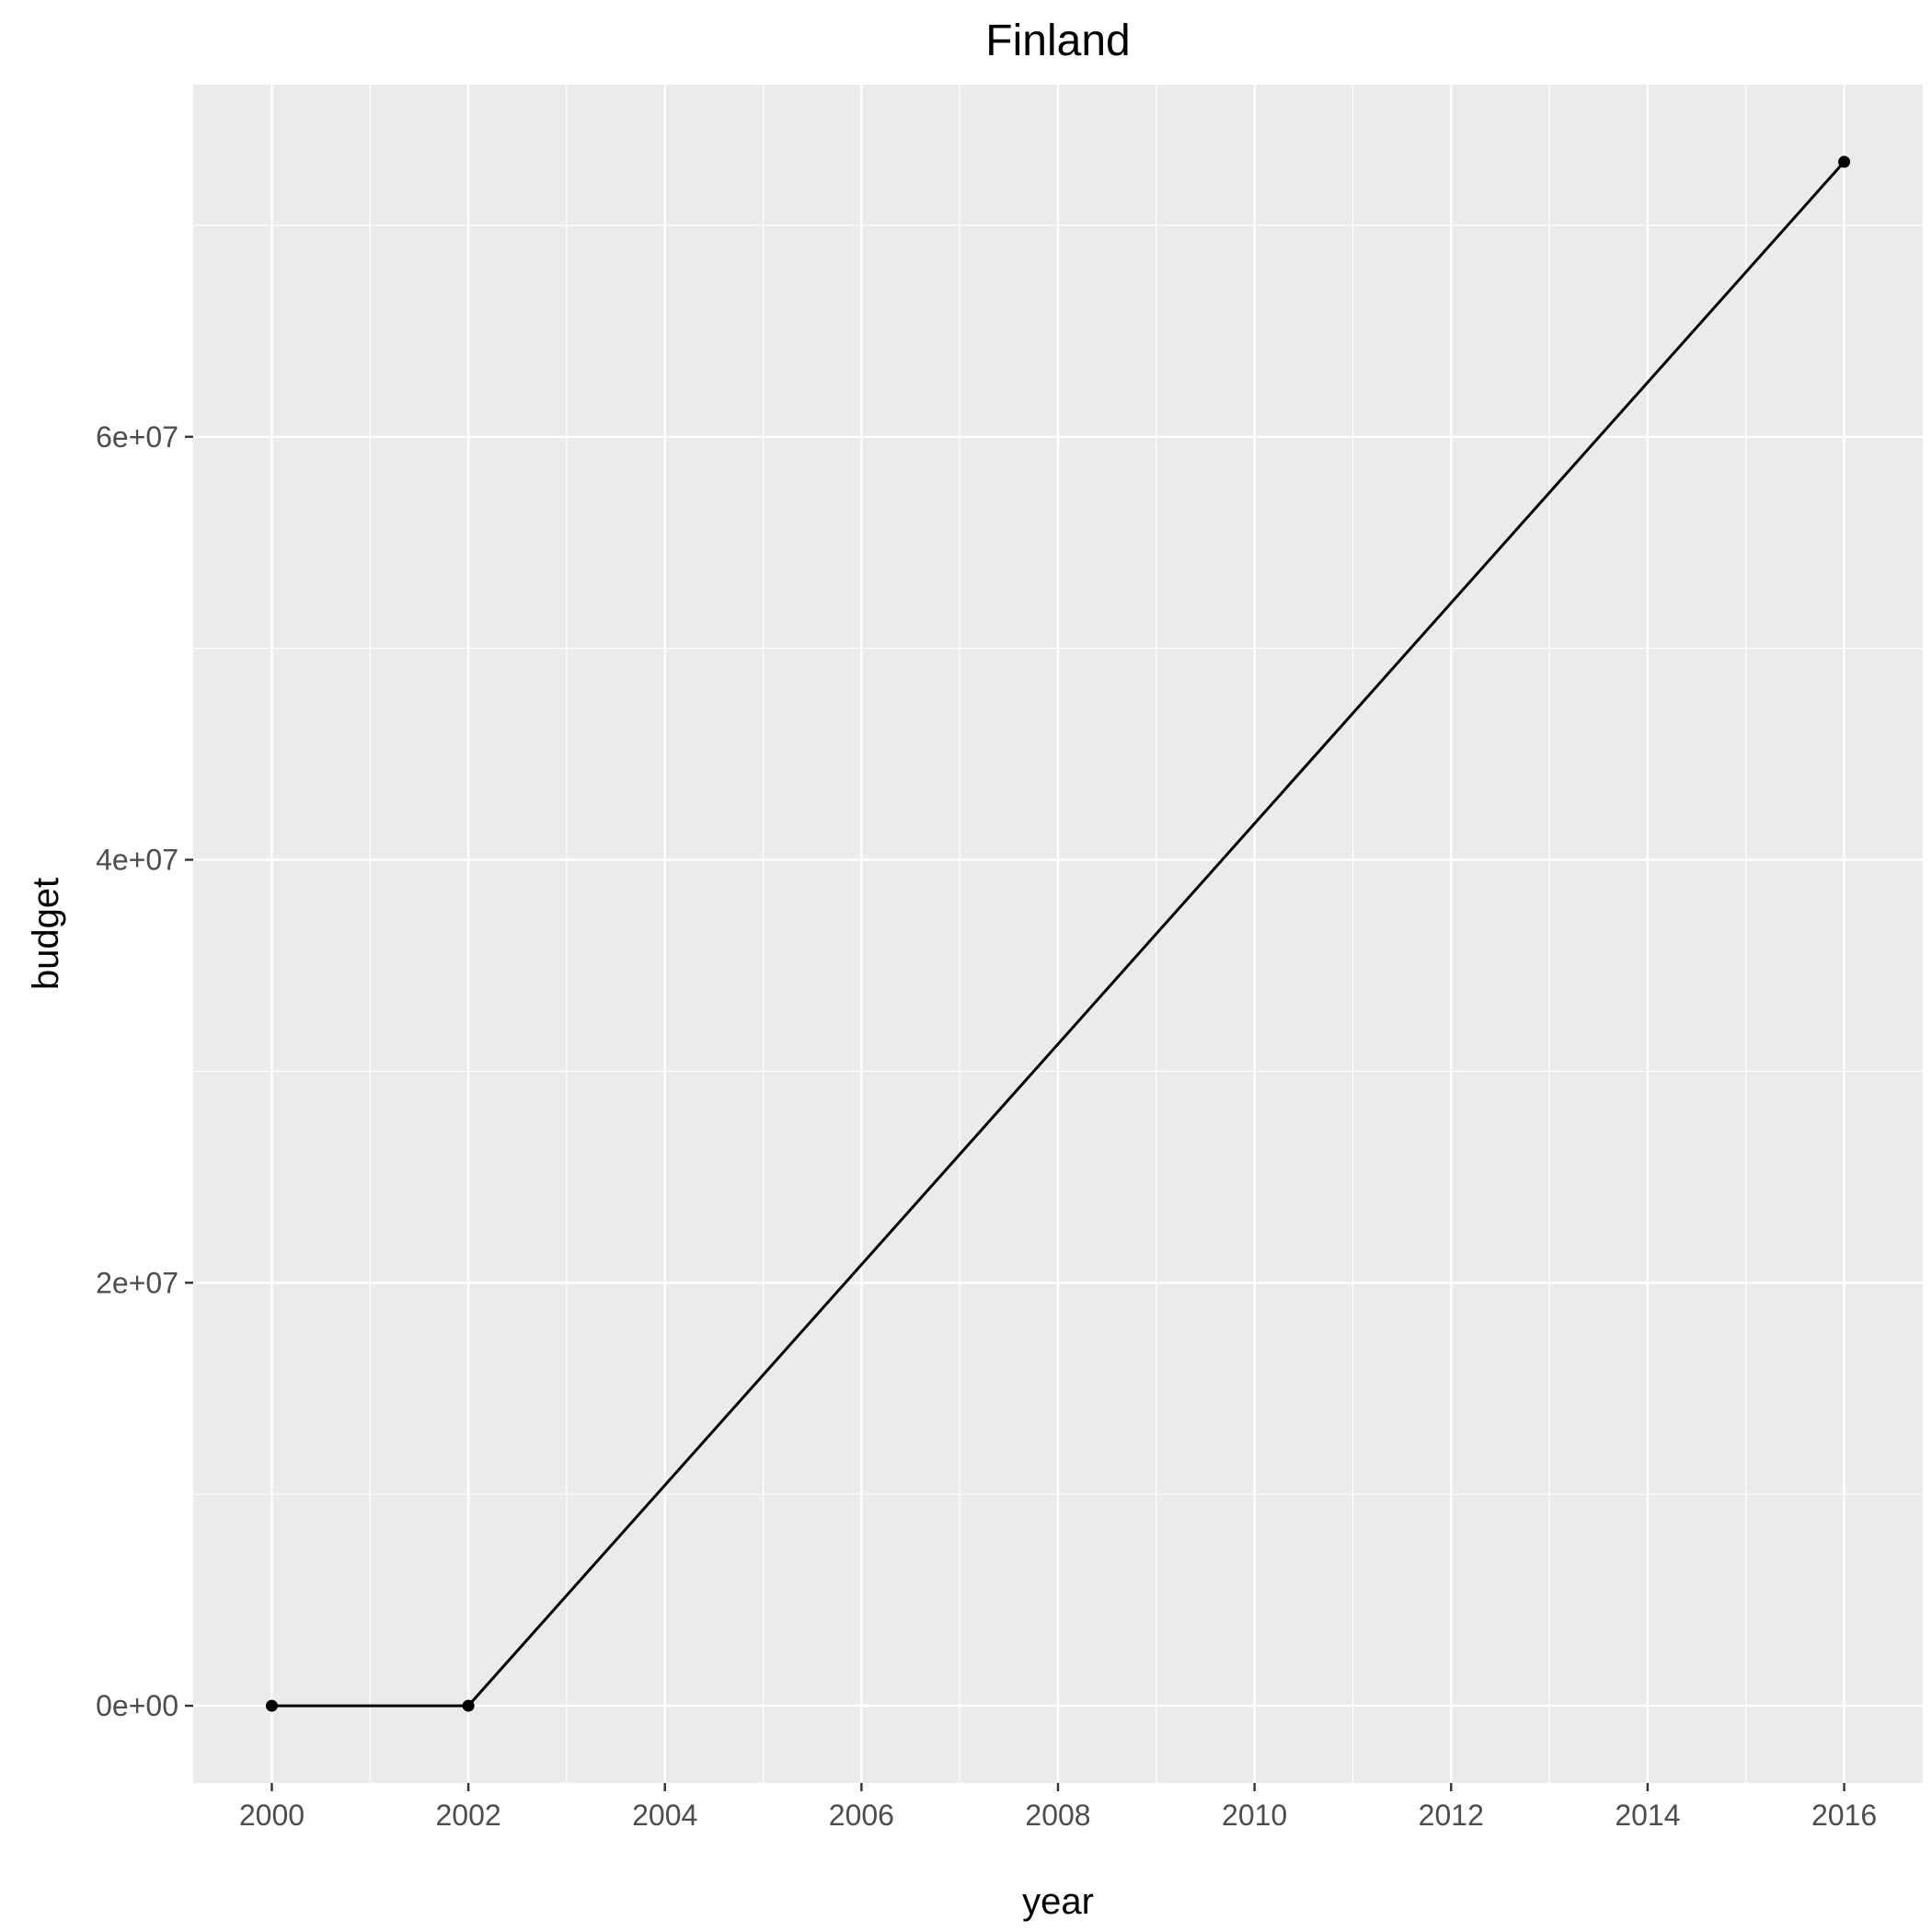 The height and width of the screenshot is (1932, 1932). I want to click on x-tick-label: 2014, so click(1647, 1815).